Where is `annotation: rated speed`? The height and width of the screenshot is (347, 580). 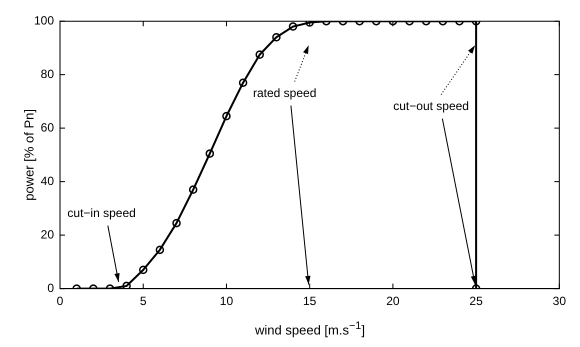
annotation: rated speed is located at coordinates (284, 93).